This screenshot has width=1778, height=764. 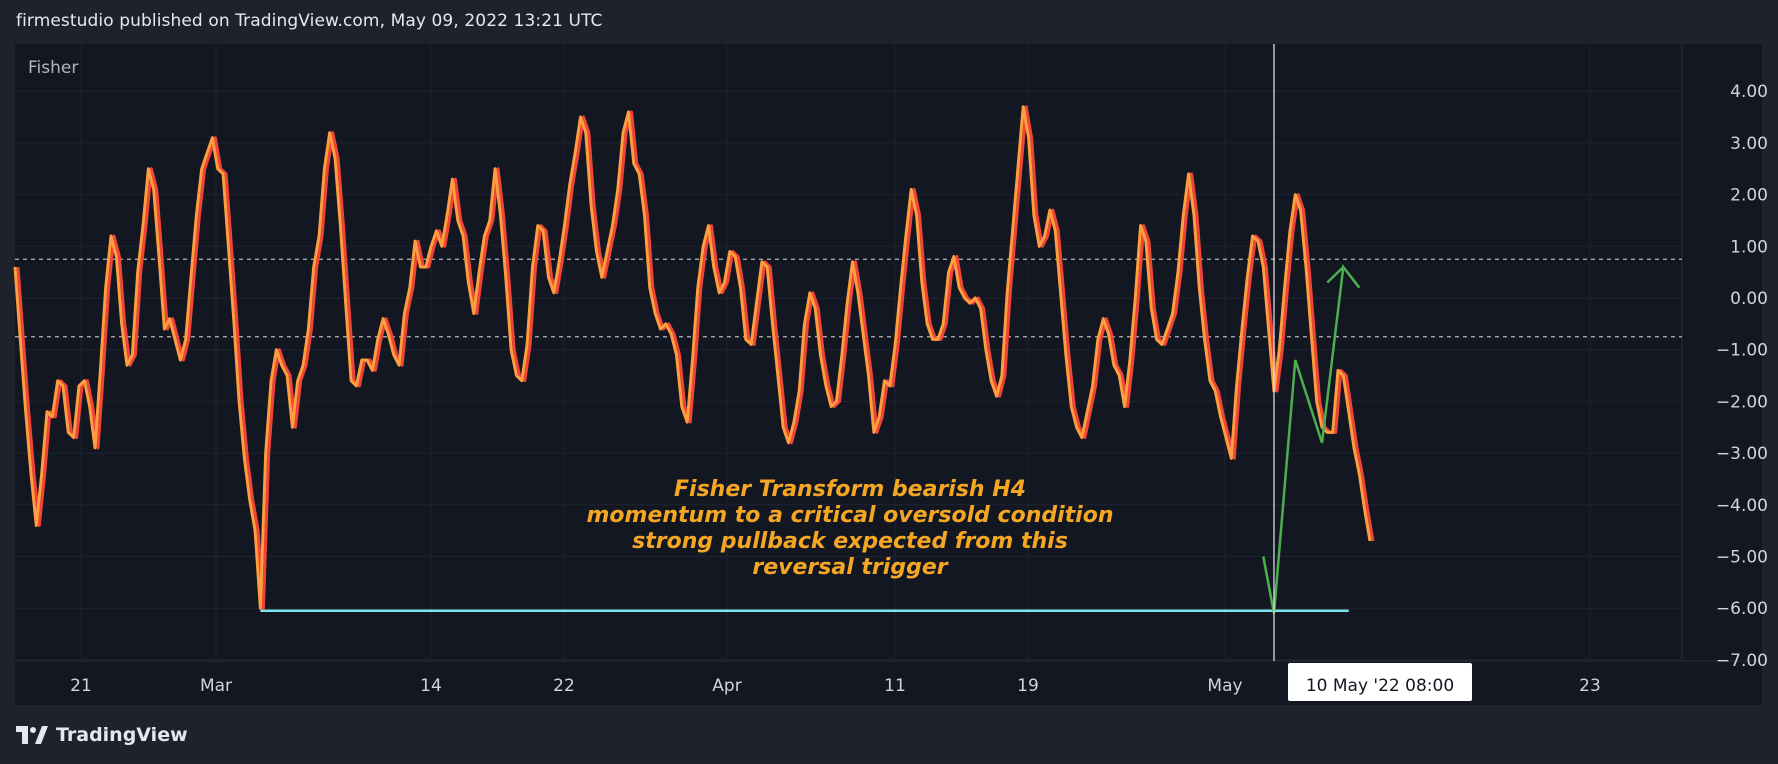 What do you see at coordinates (1749, 299) in the screenshot?
I see `y-tick-label: 0.00` at bounding box center [1749, 299].